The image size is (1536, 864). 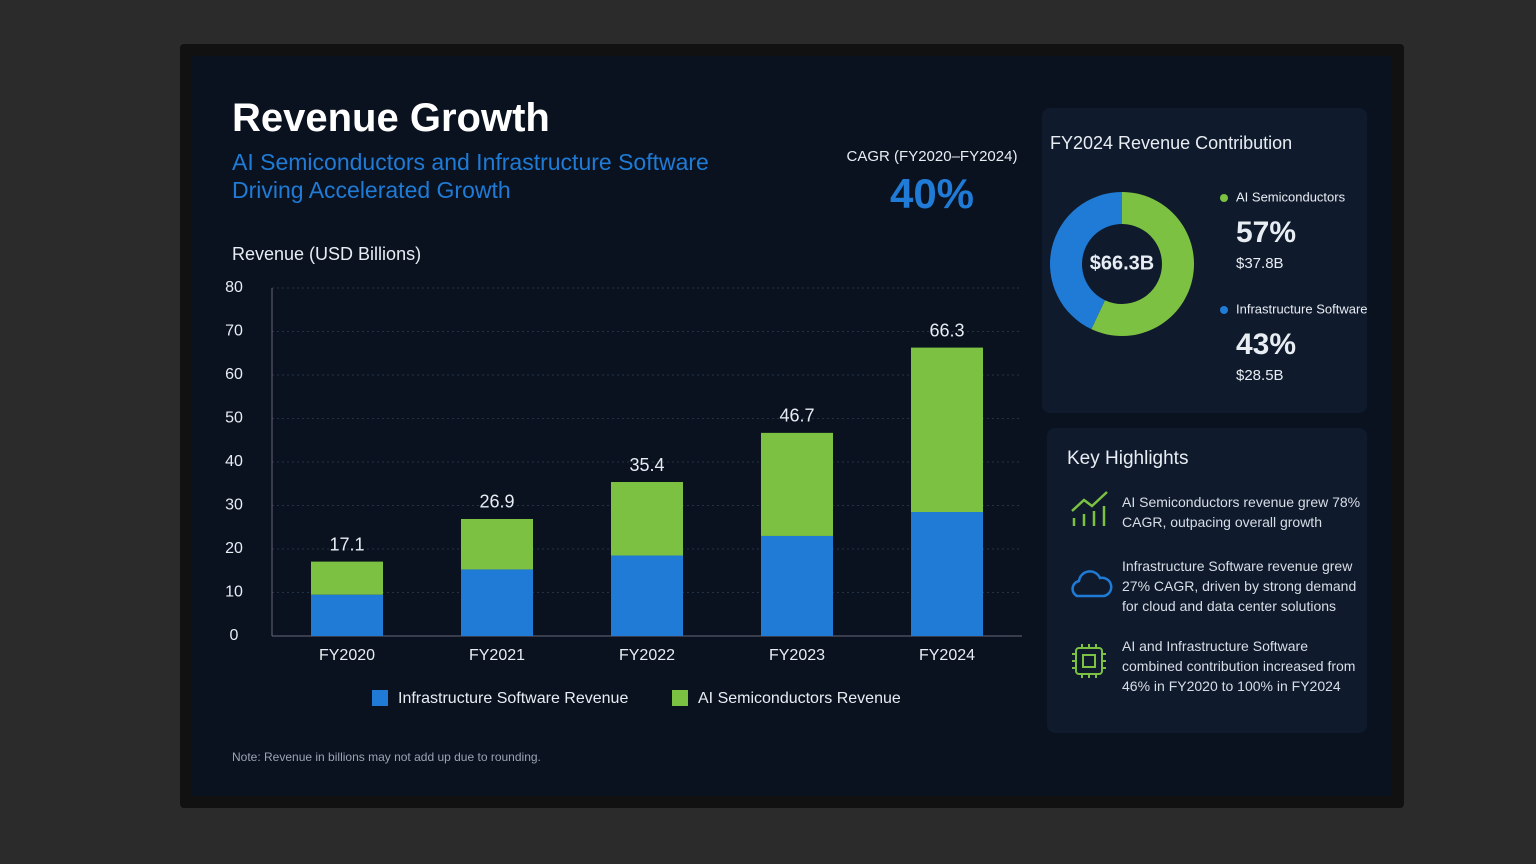 What do you see at coordinates (947, 655) in the screenshot?
I see `x-tick-label: FY2024` at bounding box center [947, 655].